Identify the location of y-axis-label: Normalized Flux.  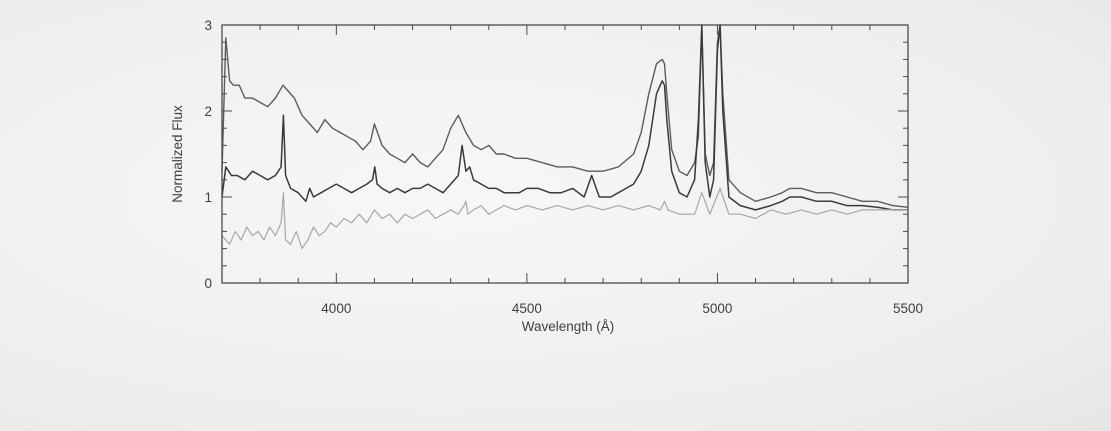
(177, 154).